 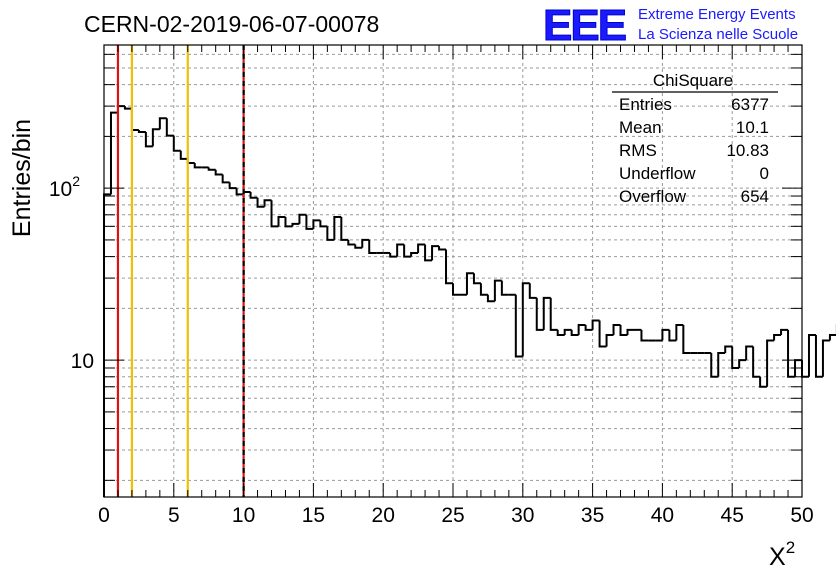 What do you see at coordinates (662, 515) in the screenshot?
I see `x-tick-label: 40` at bounding box center [662, 515].